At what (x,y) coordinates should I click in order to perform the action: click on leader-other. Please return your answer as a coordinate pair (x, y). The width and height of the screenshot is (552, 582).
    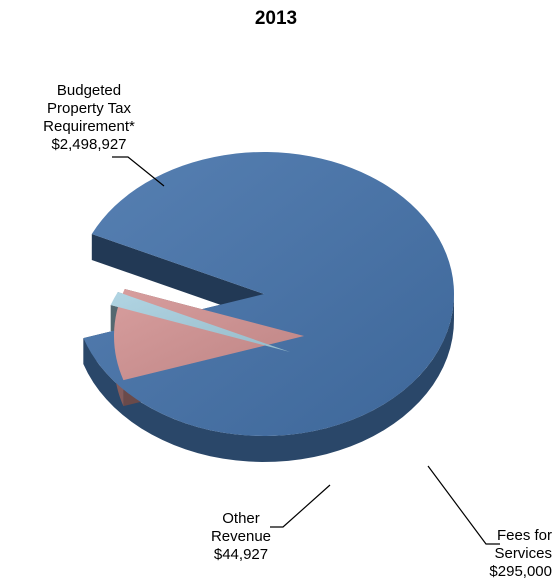
    Looking at the image, I should click on (300, 506).